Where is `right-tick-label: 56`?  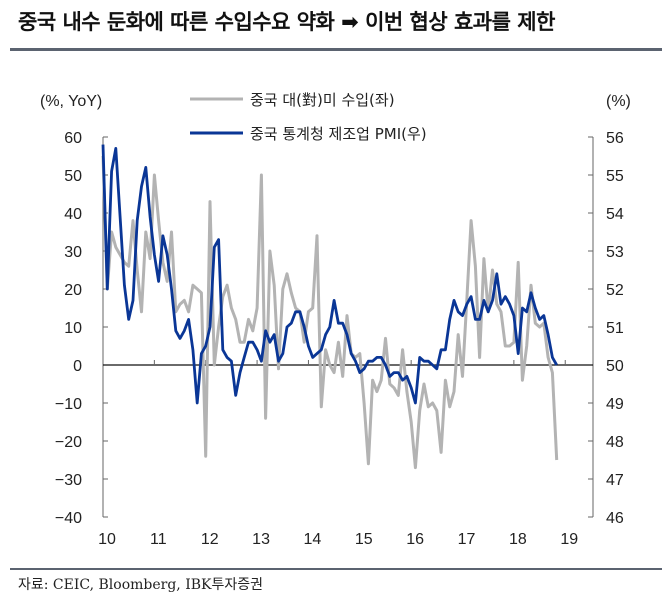
right-tick-label: 56 is located at coordinates (615, 138).